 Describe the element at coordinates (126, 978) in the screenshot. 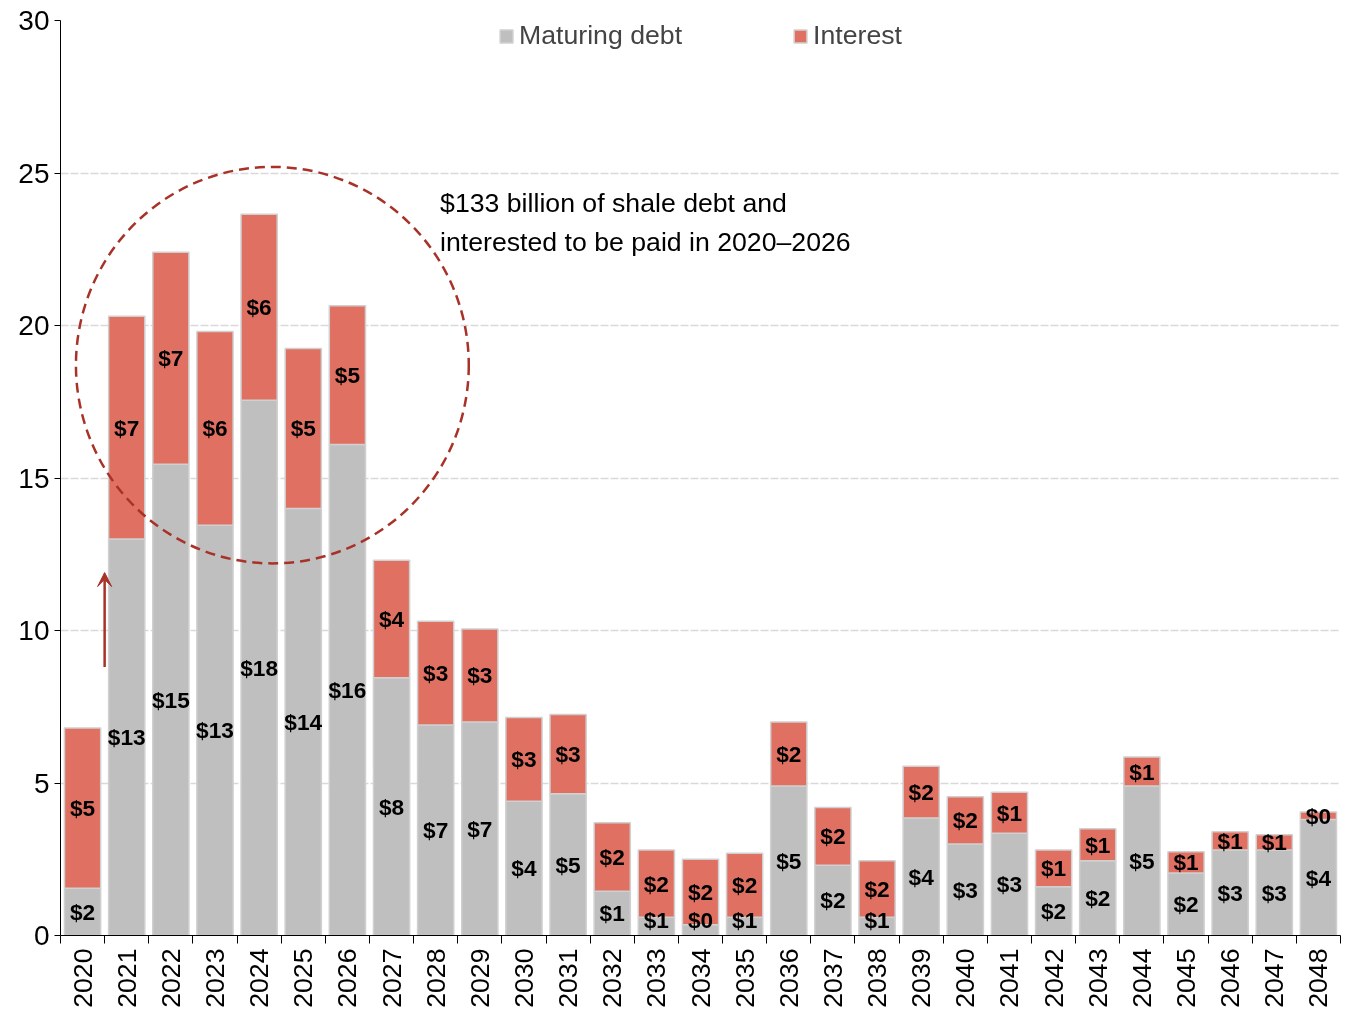

I see `x-tick-label: 2021` at that location.